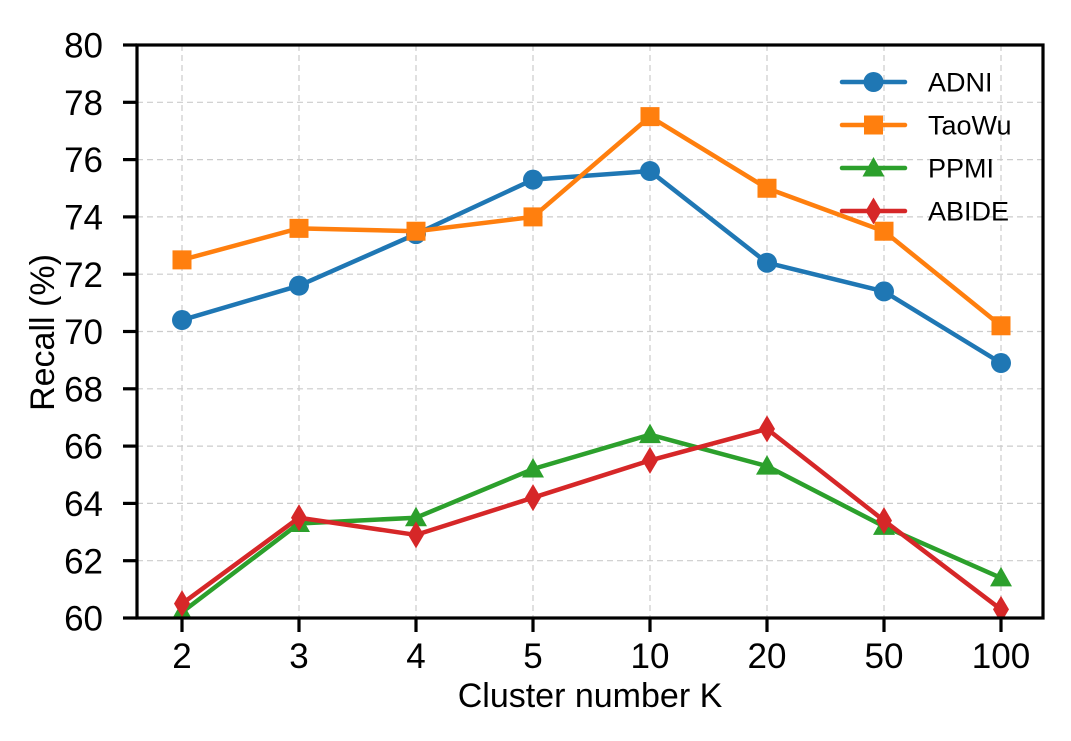 The height and width of the screenshot is (741, 1071). I want to click on x-tick-label: 100, so click(1001, 656).